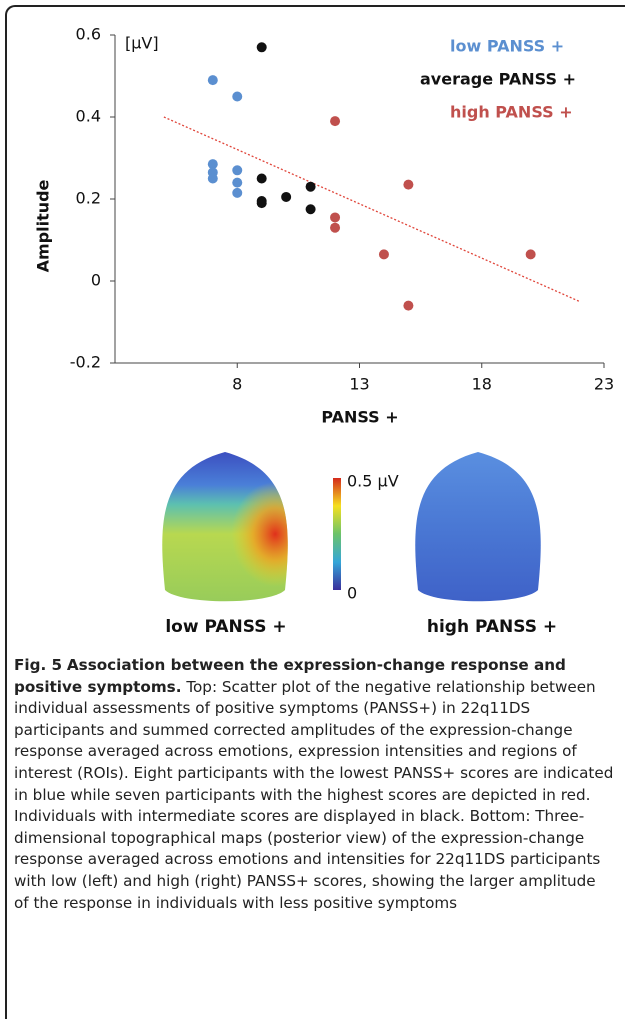 This screenshot has width=625, height=1033. I want to click on y-tick-label: 0.2, so click(88, 198).